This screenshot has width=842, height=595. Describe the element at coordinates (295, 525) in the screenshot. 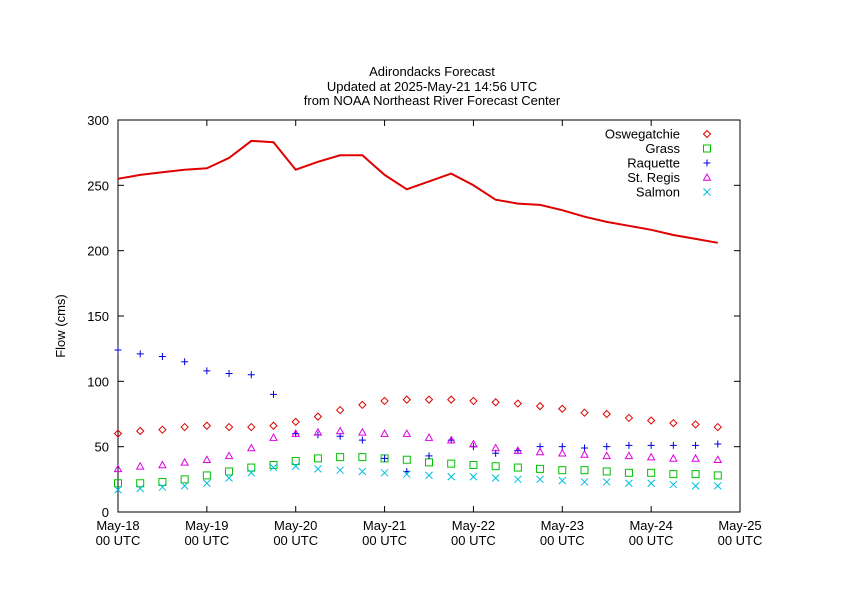

I see `x-tick-label-date: May-20` at that location.